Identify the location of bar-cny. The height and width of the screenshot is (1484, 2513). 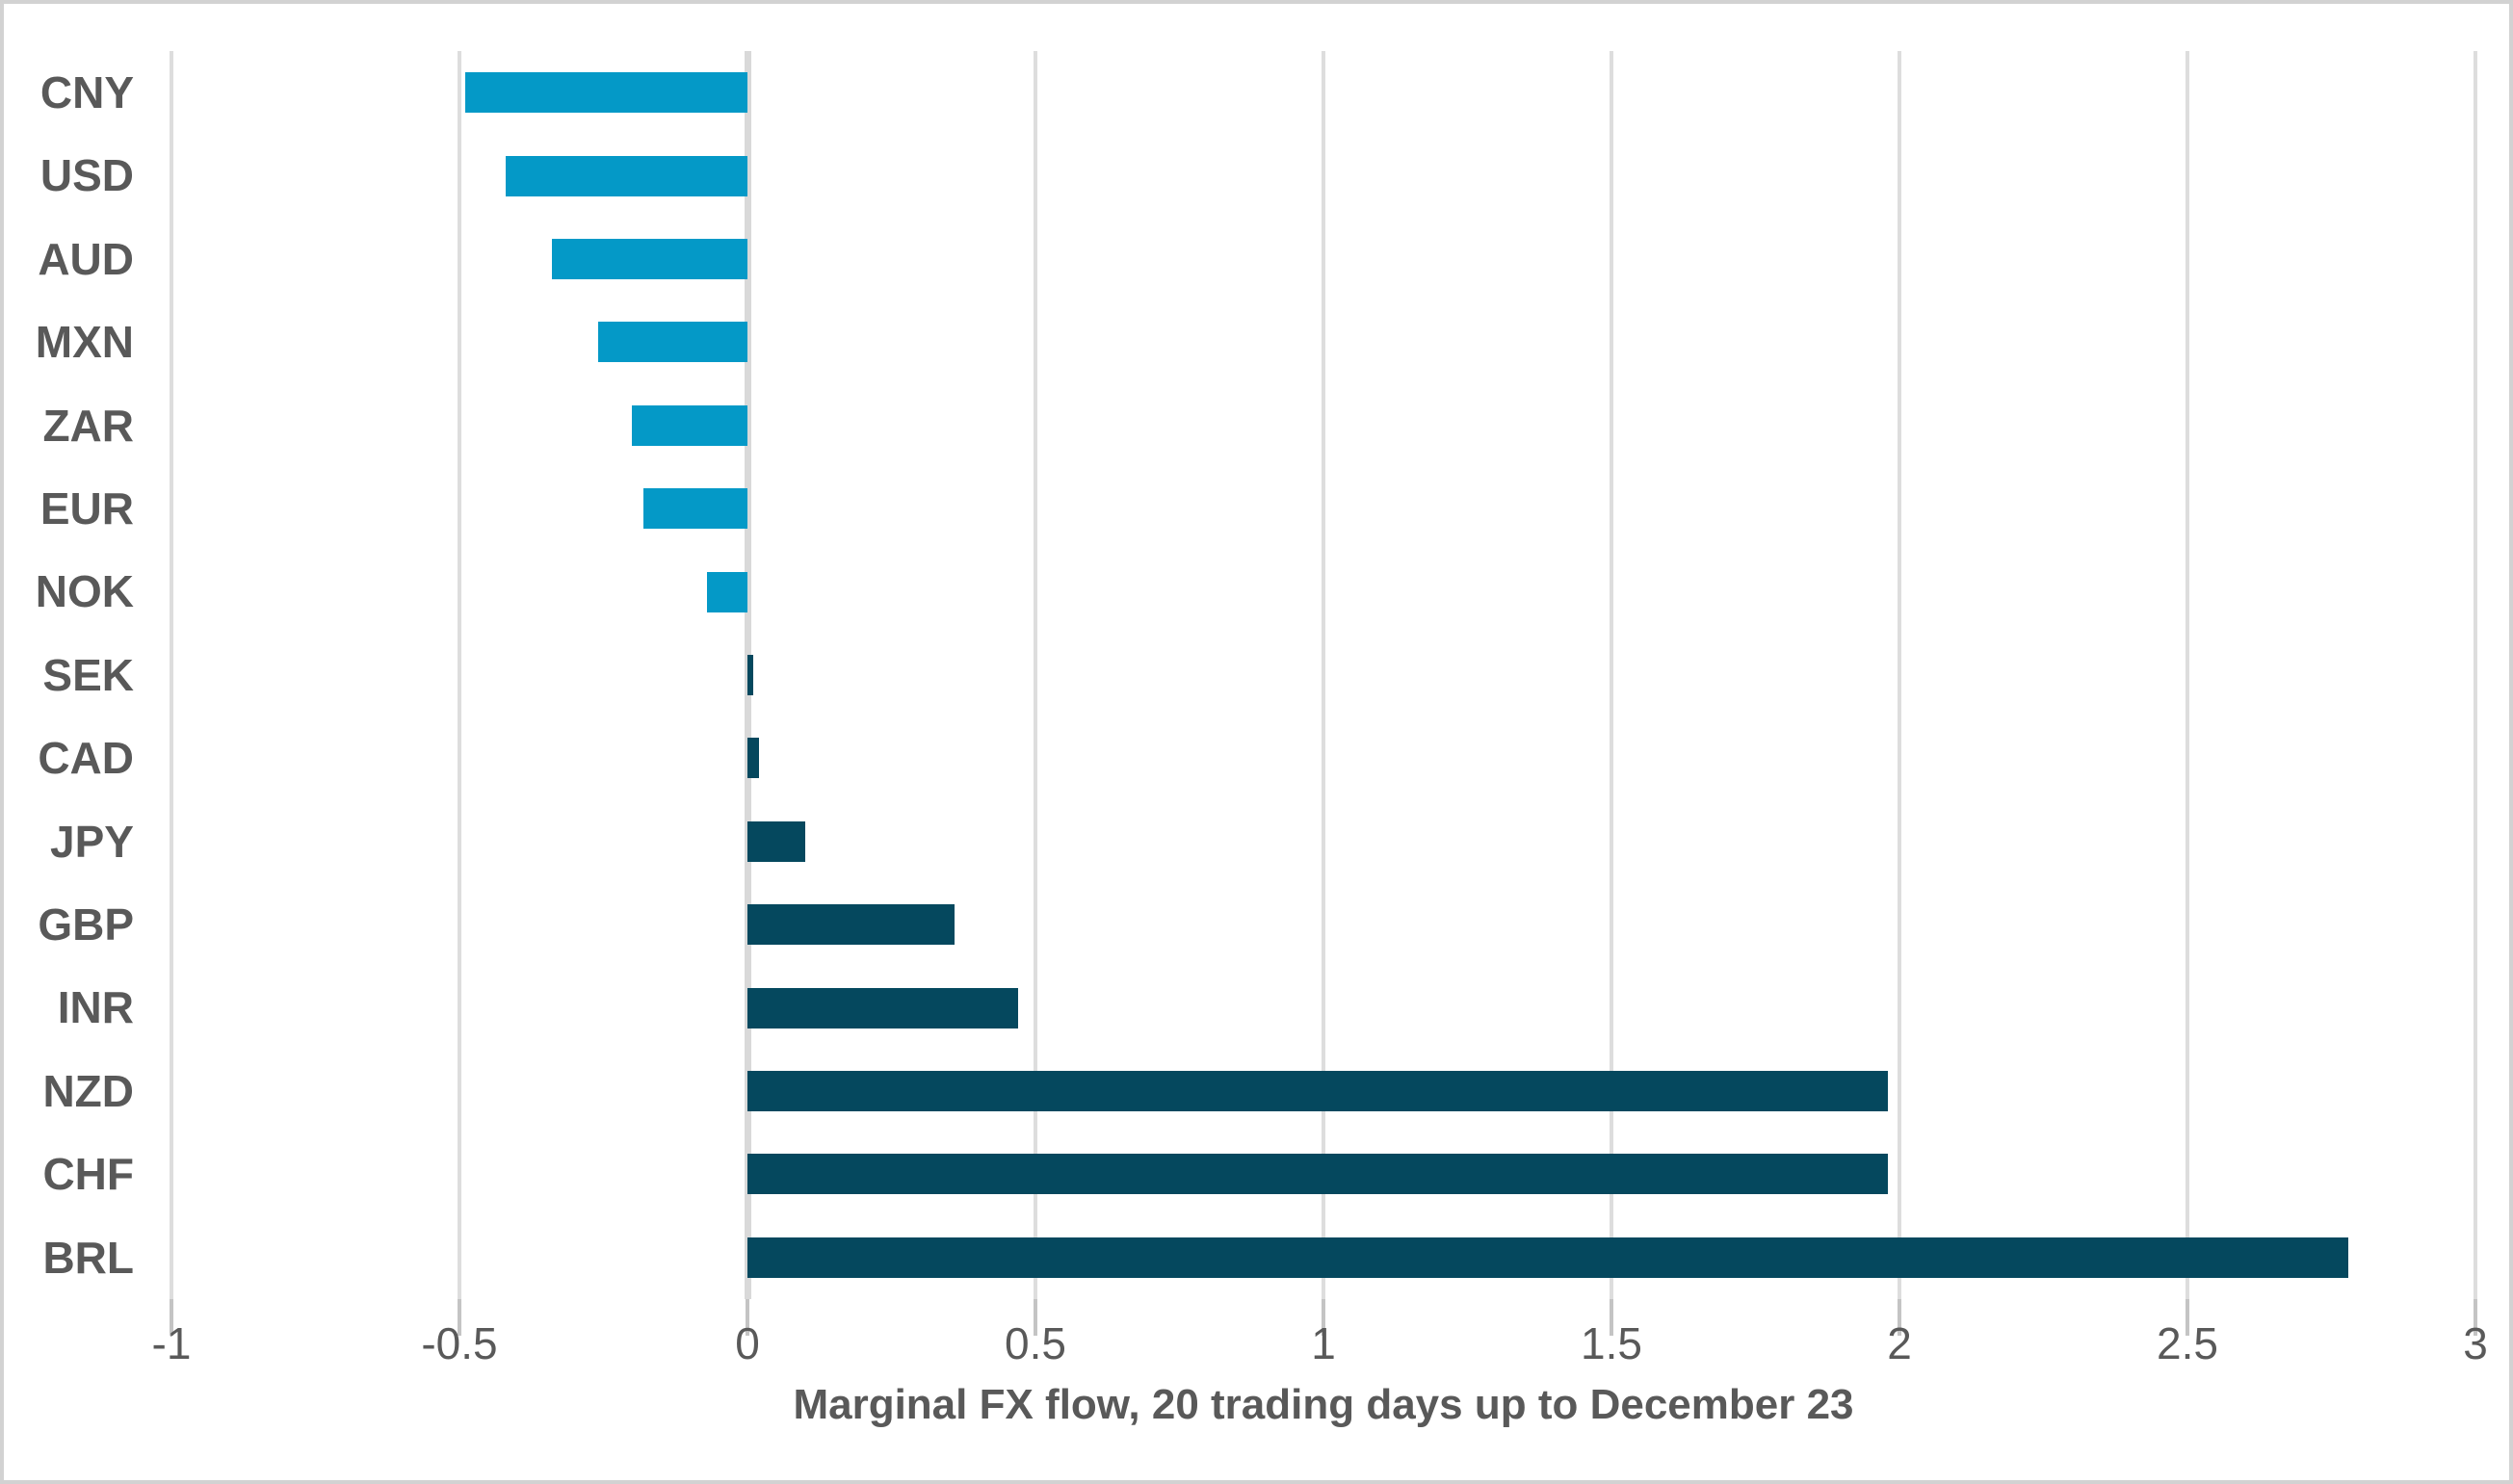
(605, 93).